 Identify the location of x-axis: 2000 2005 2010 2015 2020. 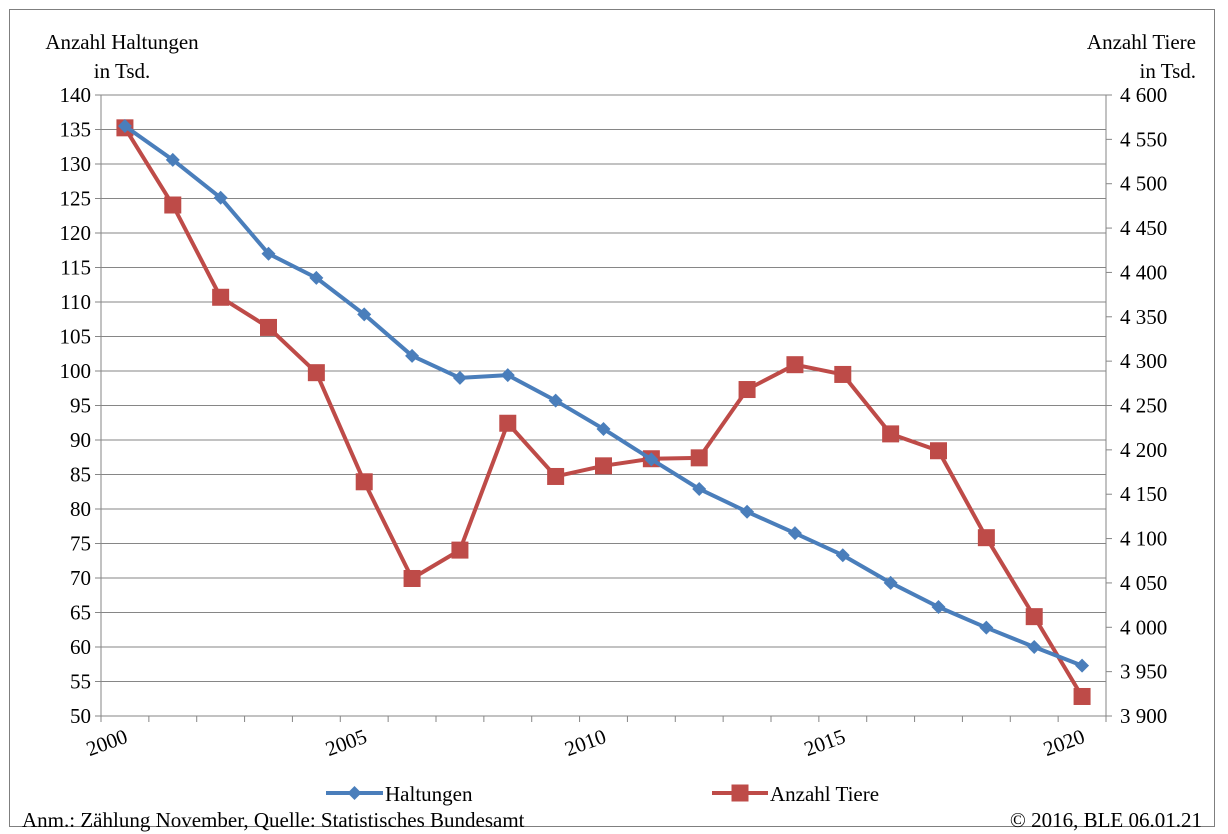
(595, 738).